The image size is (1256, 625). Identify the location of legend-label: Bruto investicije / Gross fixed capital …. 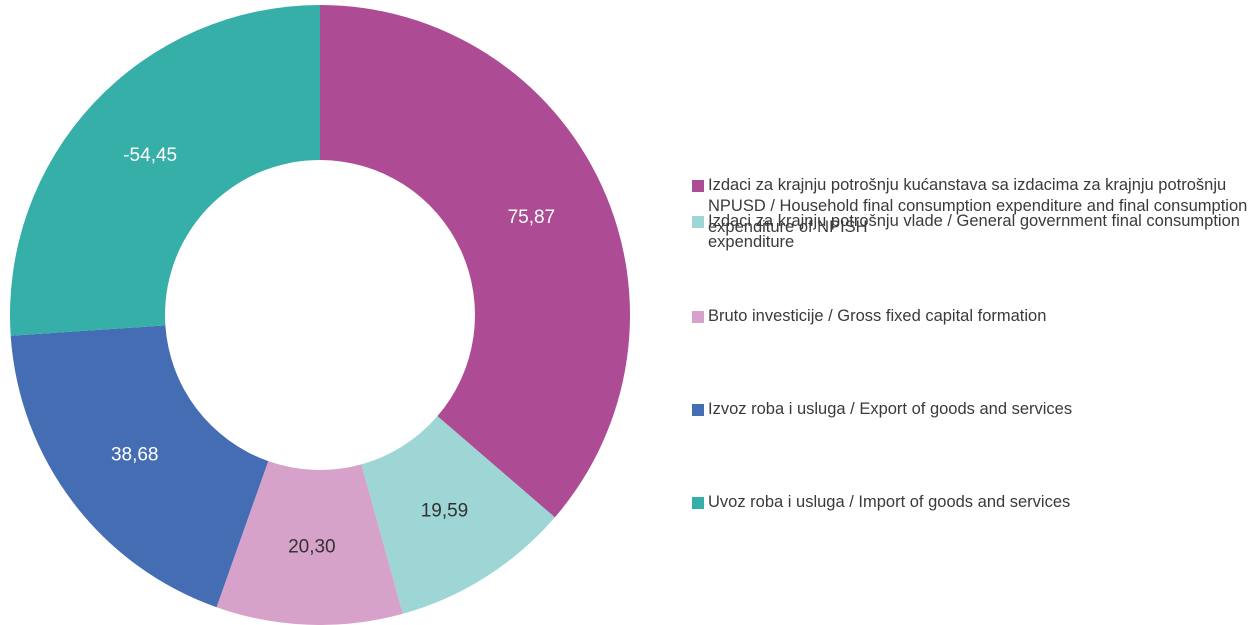
(877, 316).